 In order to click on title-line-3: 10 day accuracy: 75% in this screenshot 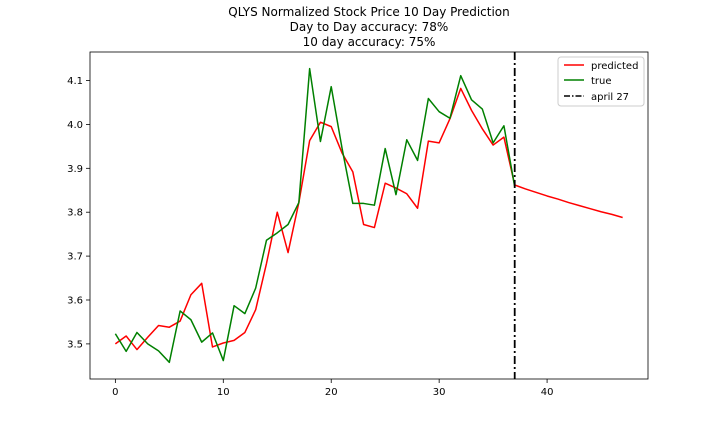, I will do `click(369, 42)`.